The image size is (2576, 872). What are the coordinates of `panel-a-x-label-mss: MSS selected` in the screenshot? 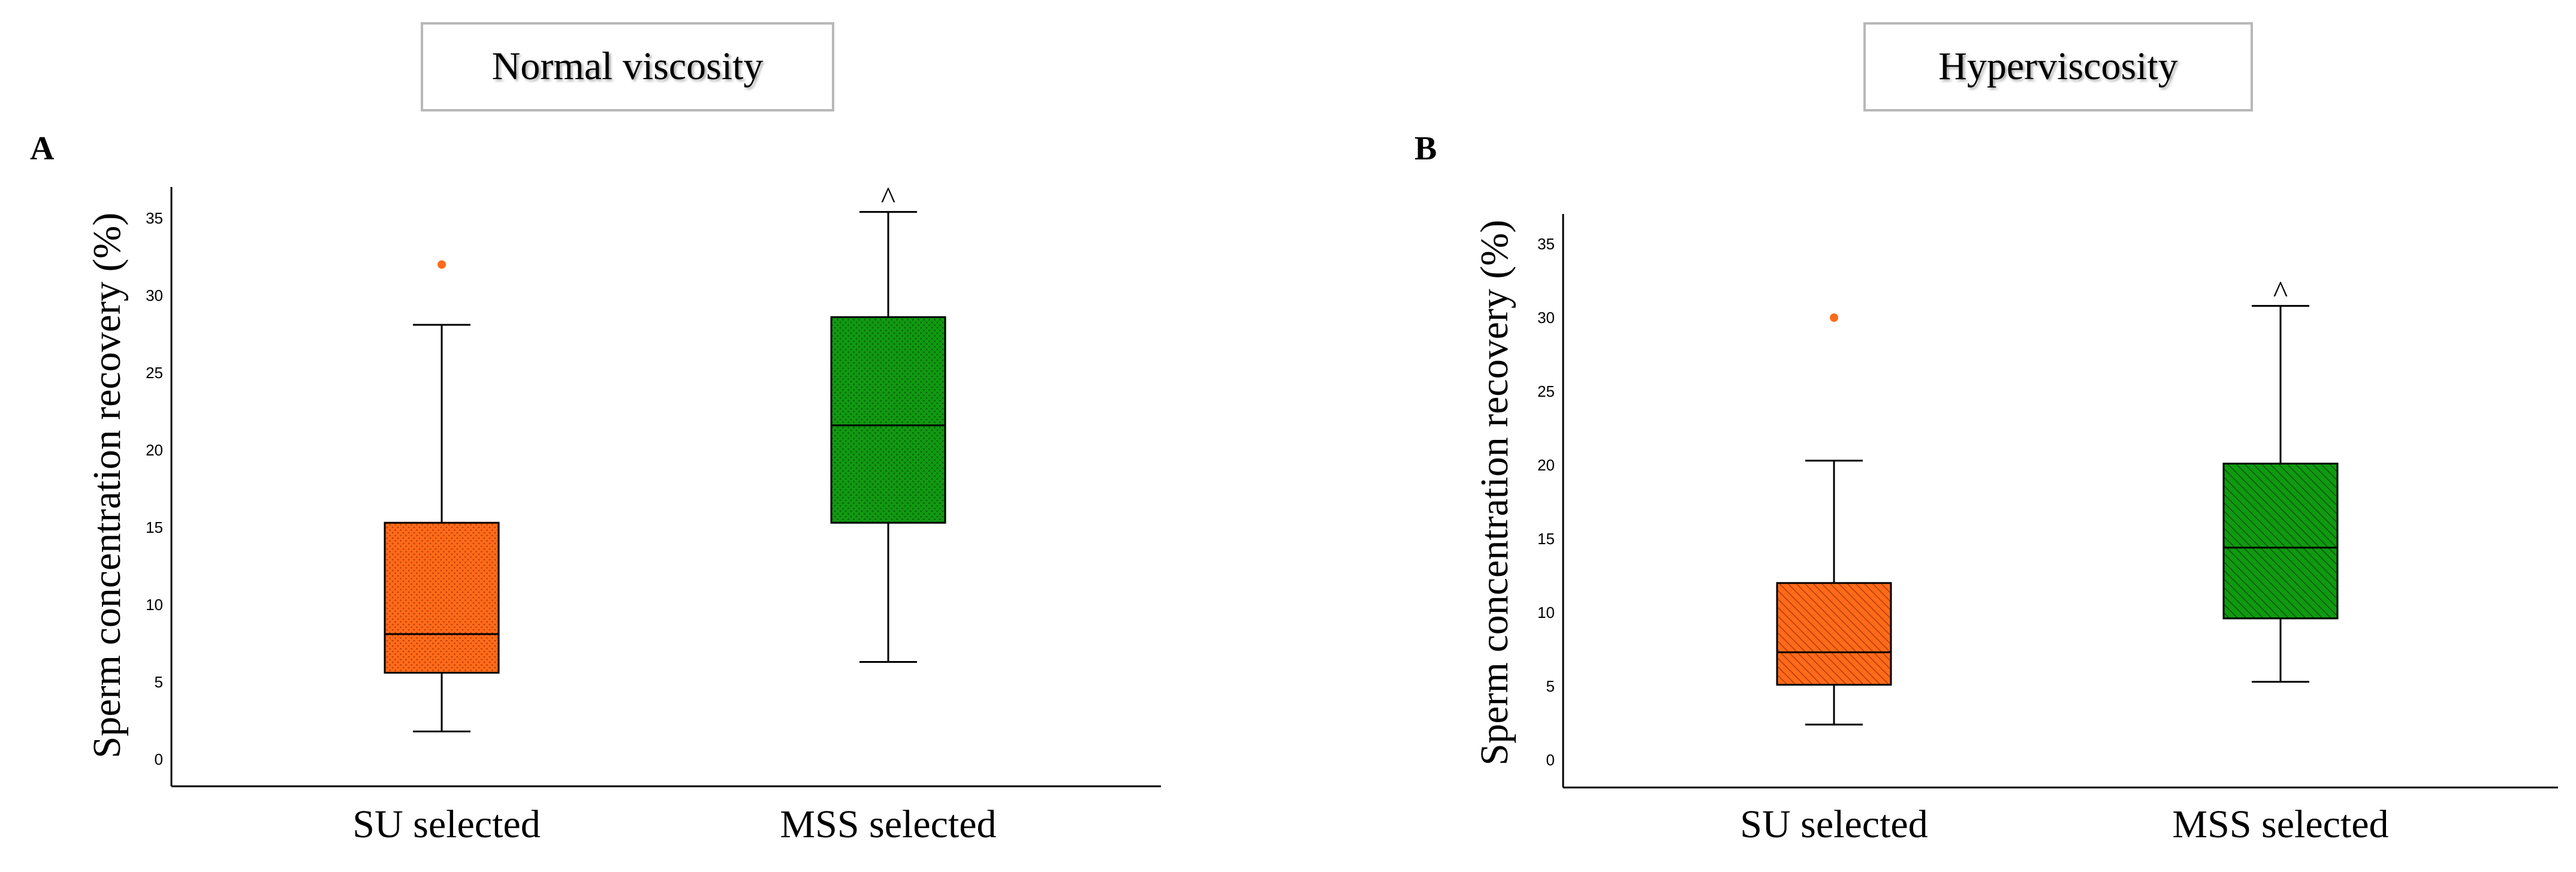 It's located at (888, 824).